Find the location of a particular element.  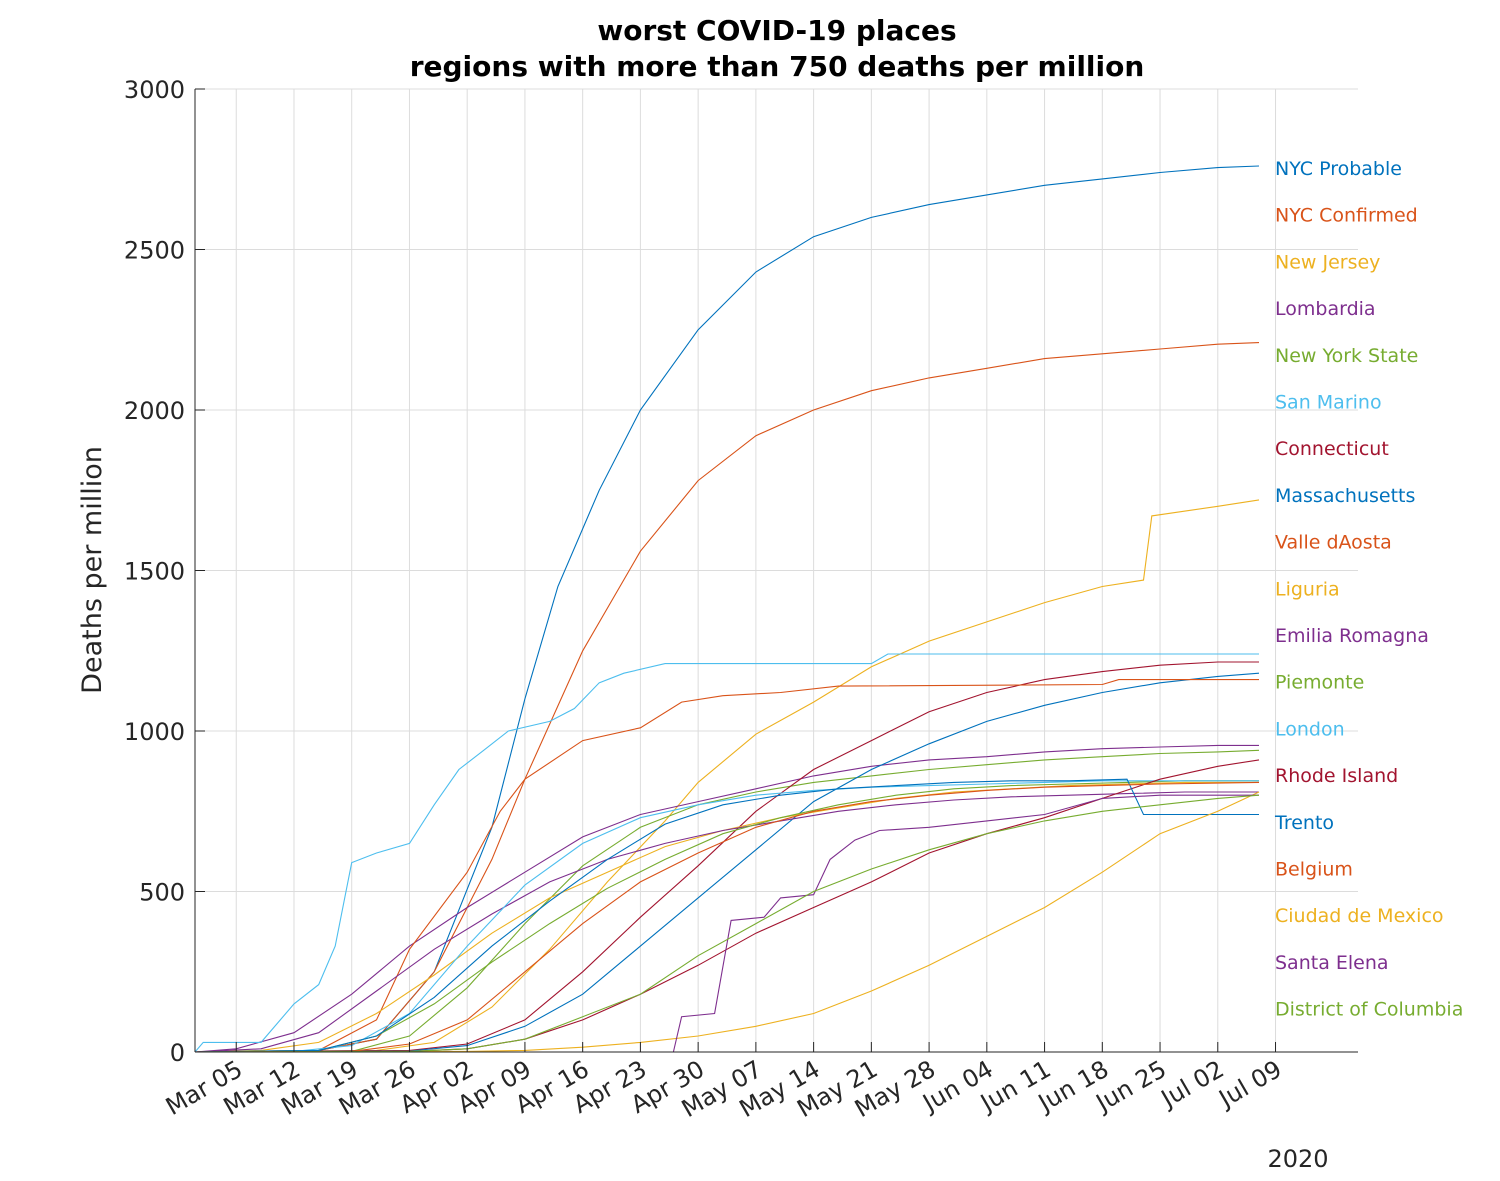

series-label: Trento is located at coordinates (1304, 823).